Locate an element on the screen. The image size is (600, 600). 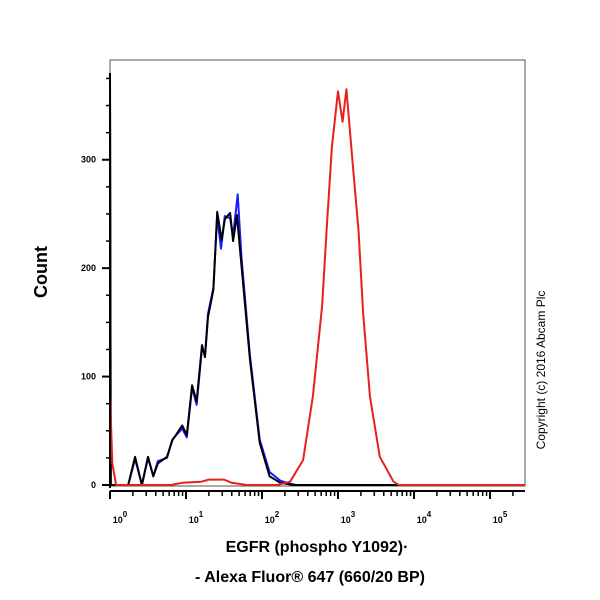
x-tick-label: 10⁰ is located at coordinates (120, 517).